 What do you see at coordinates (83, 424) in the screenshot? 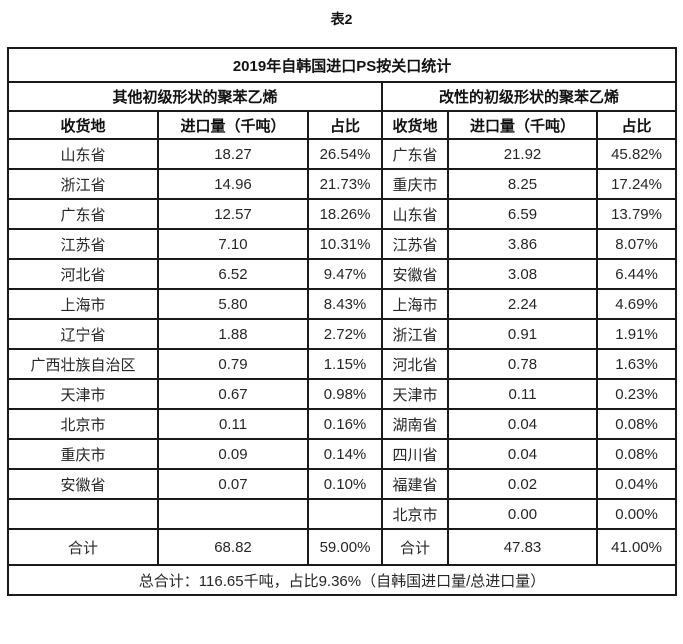
I see `cell-left-destination: 北京市` at bounding box center [83, 424].